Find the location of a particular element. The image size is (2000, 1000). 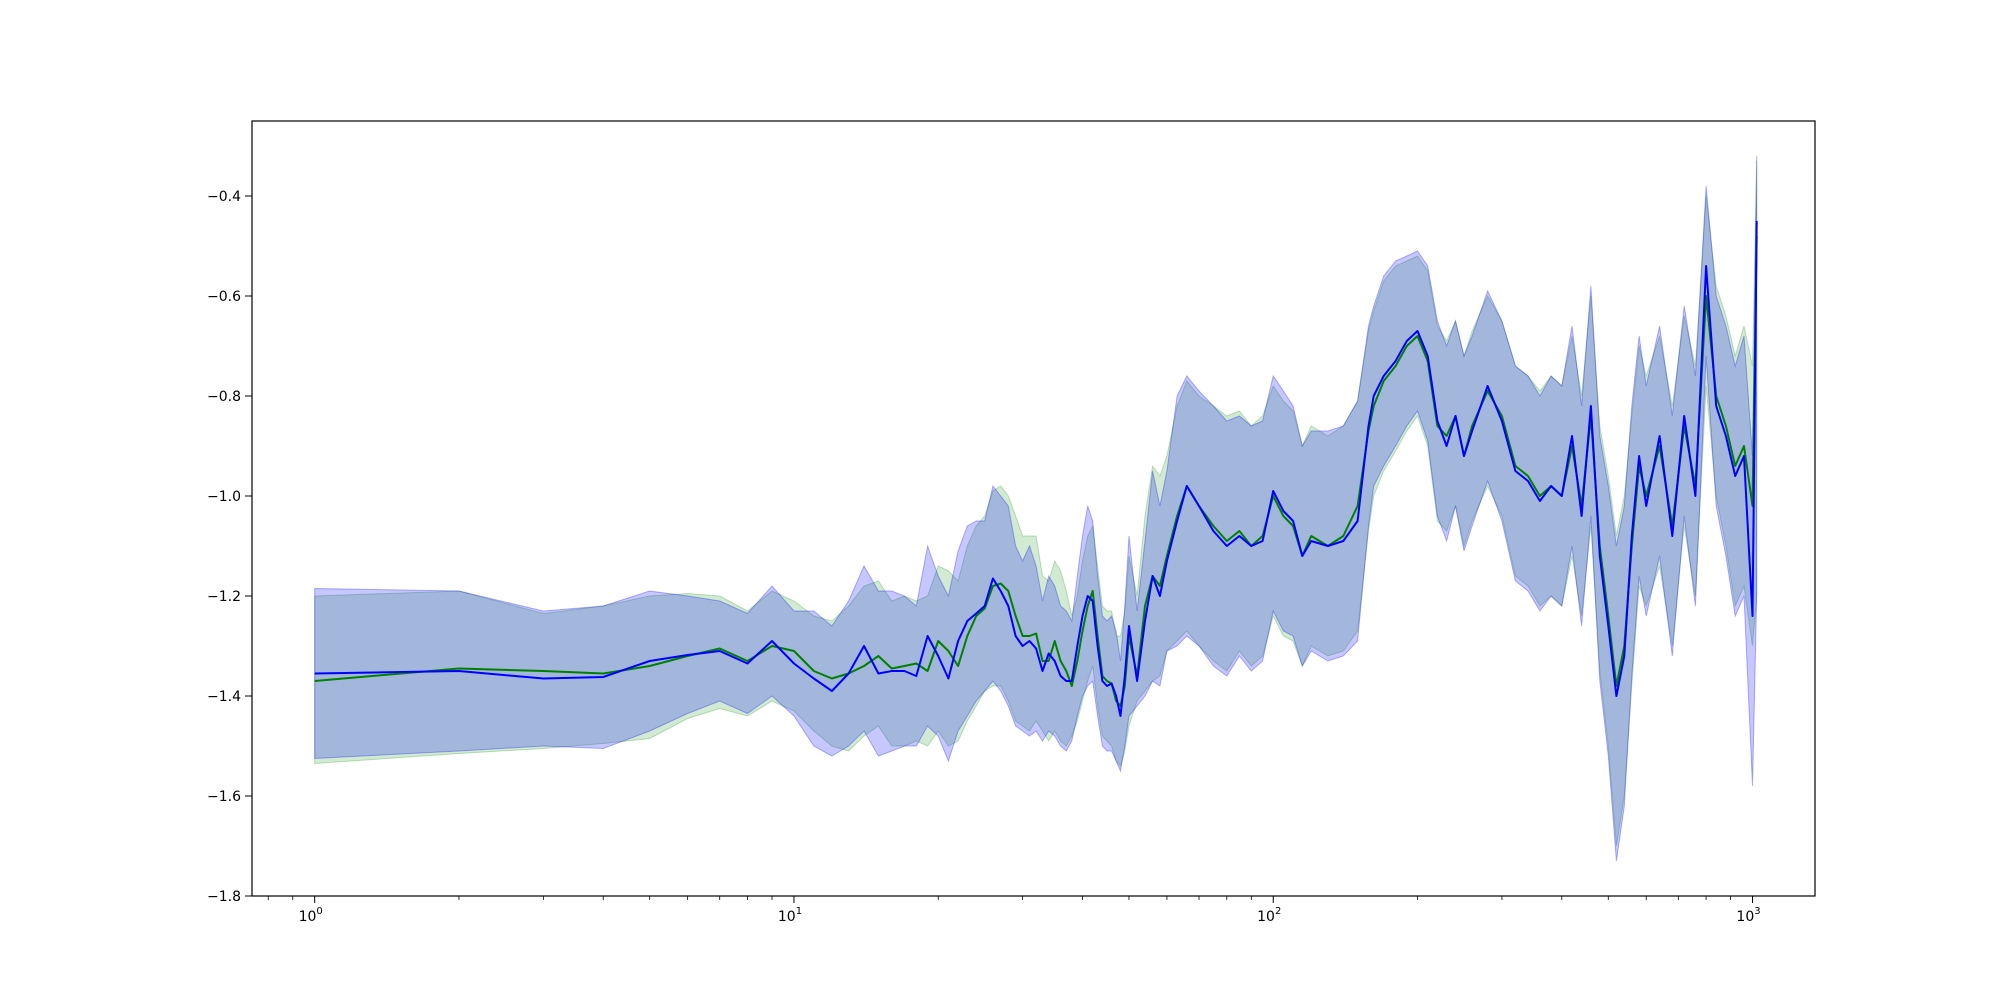

y-tick-label: −1.2 is located at coordinates (224, 597).